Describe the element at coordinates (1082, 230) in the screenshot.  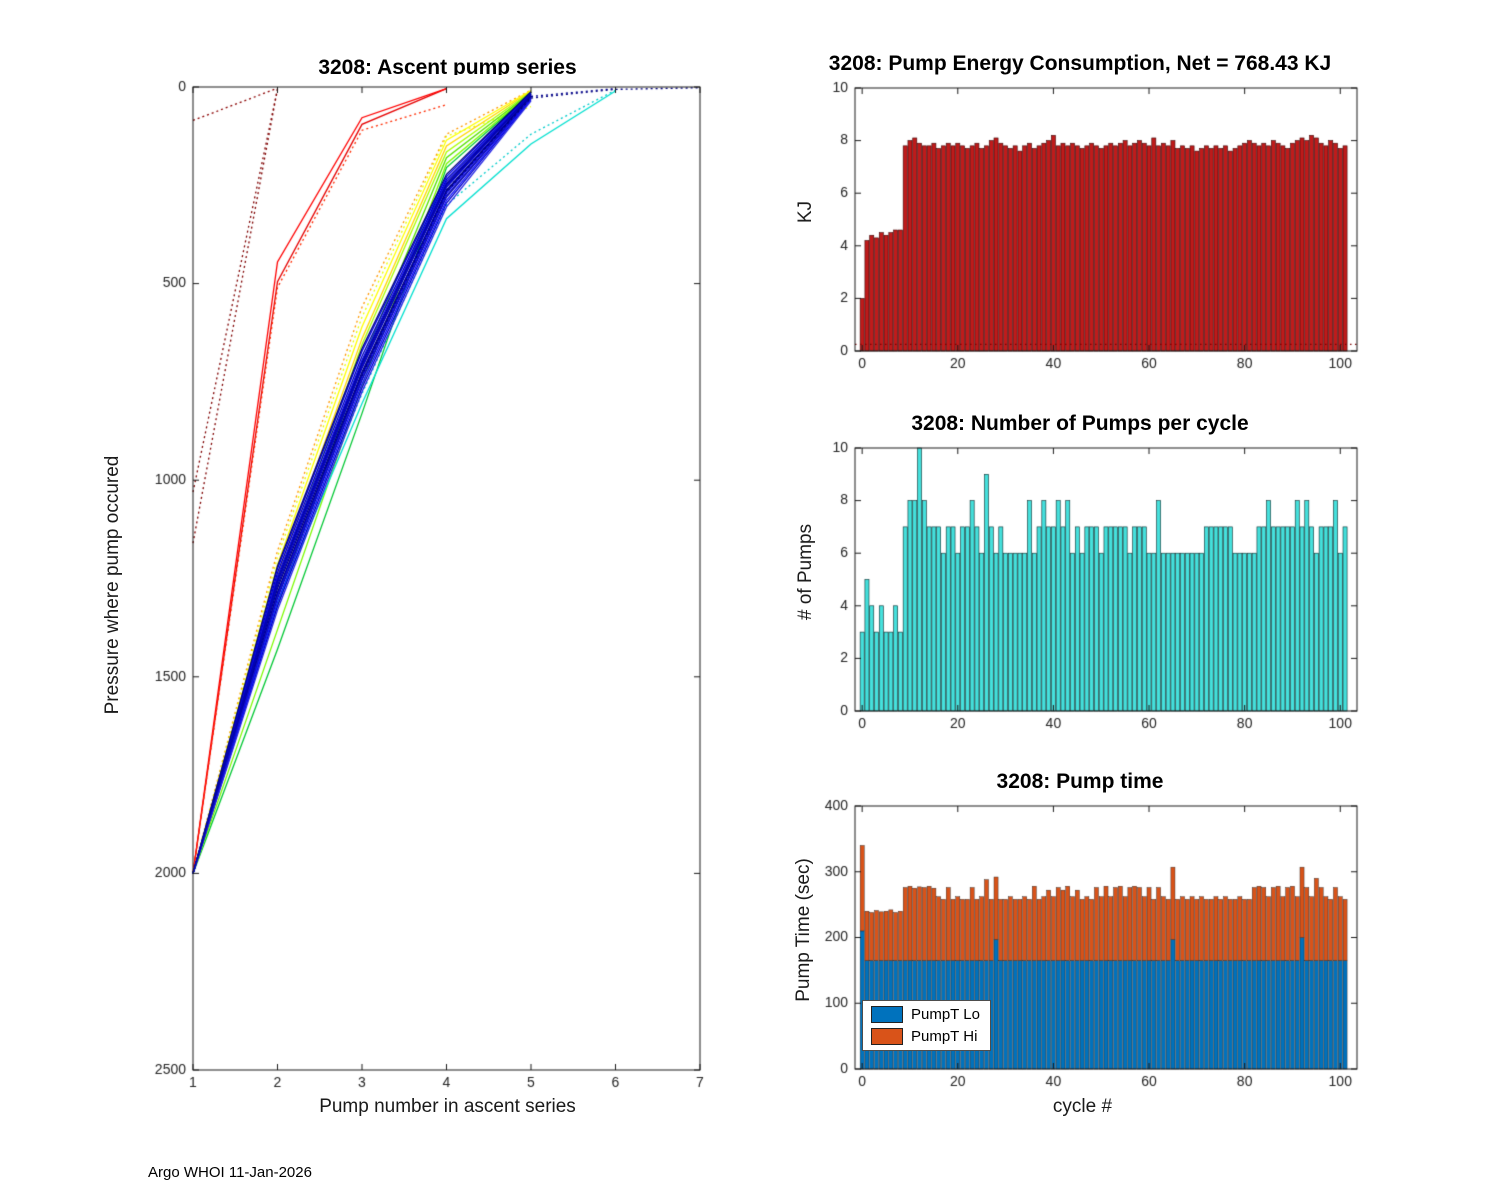
I see `pump-energy-bar-chart` at that location.